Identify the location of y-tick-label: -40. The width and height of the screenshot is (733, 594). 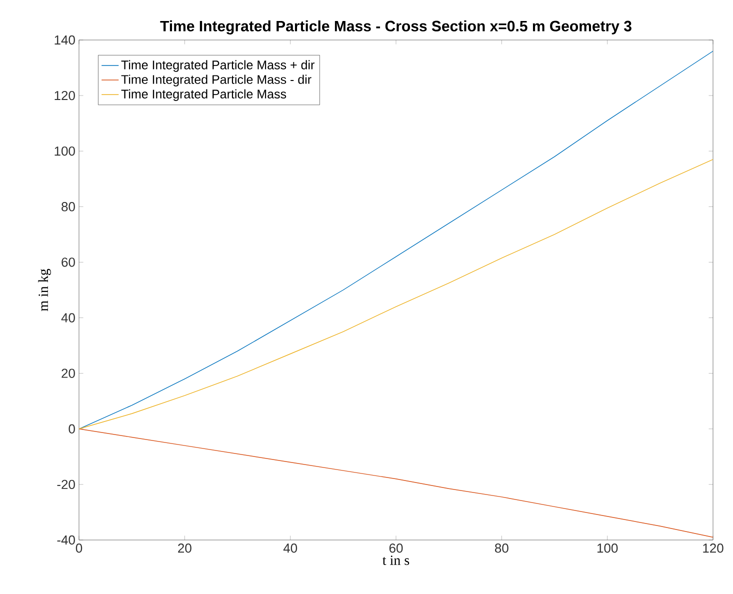
(66, 540).